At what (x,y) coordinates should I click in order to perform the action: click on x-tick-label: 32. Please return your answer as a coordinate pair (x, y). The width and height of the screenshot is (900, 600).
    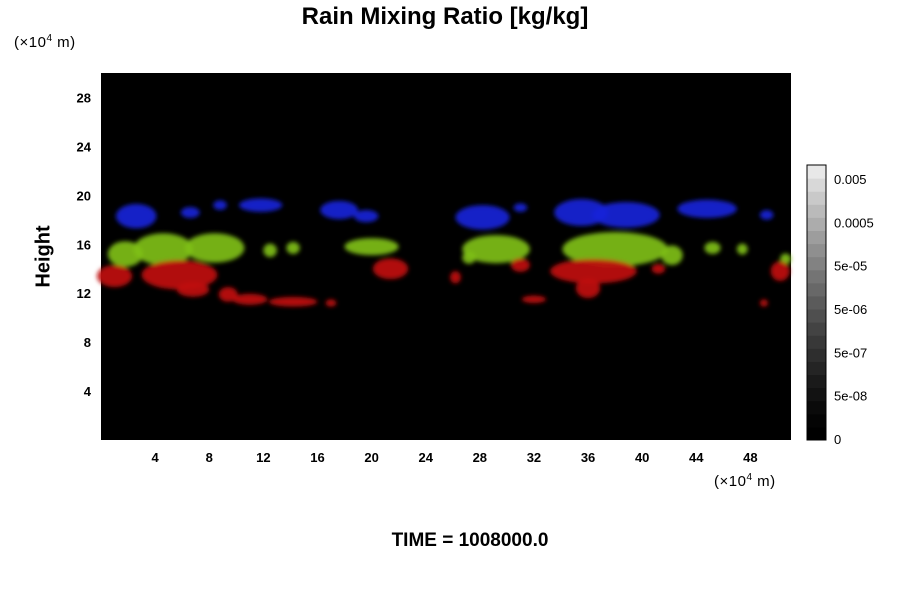
    Looking at the image, I should click on (534, 457).